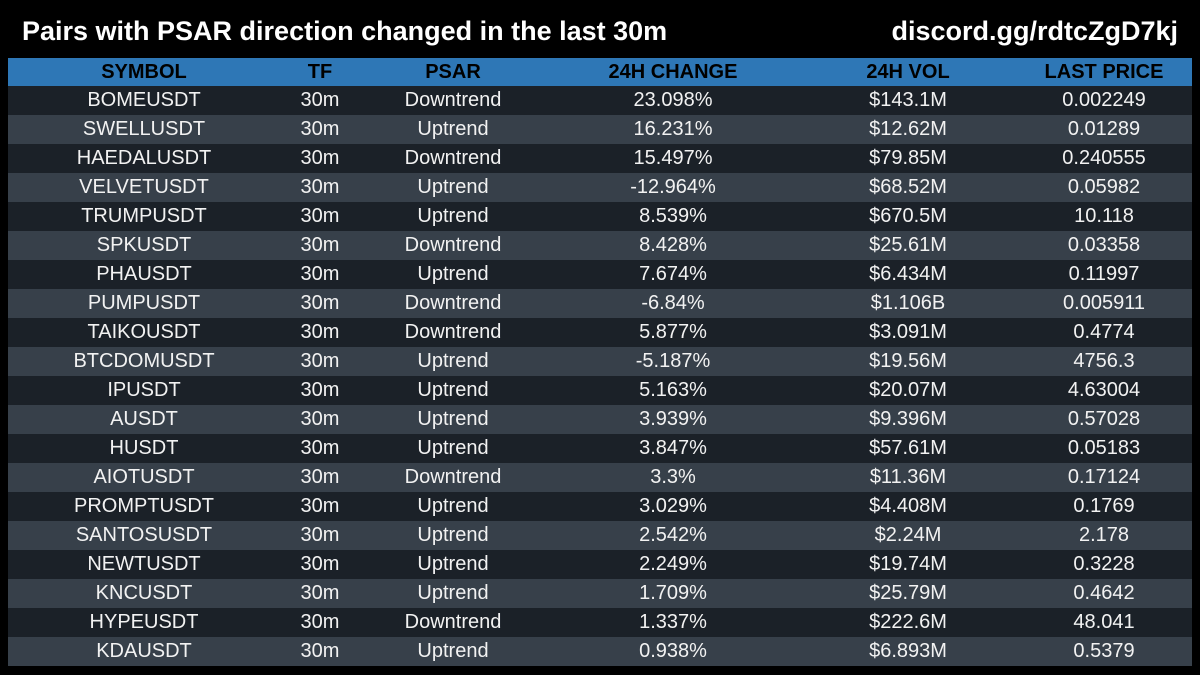 Image resolution: width=1200 pixels, height=675 pixels. Describe the element at coordinates (144, 622) in the screenshot. I see `cell-symbol: HYPEUSDT` at that location.